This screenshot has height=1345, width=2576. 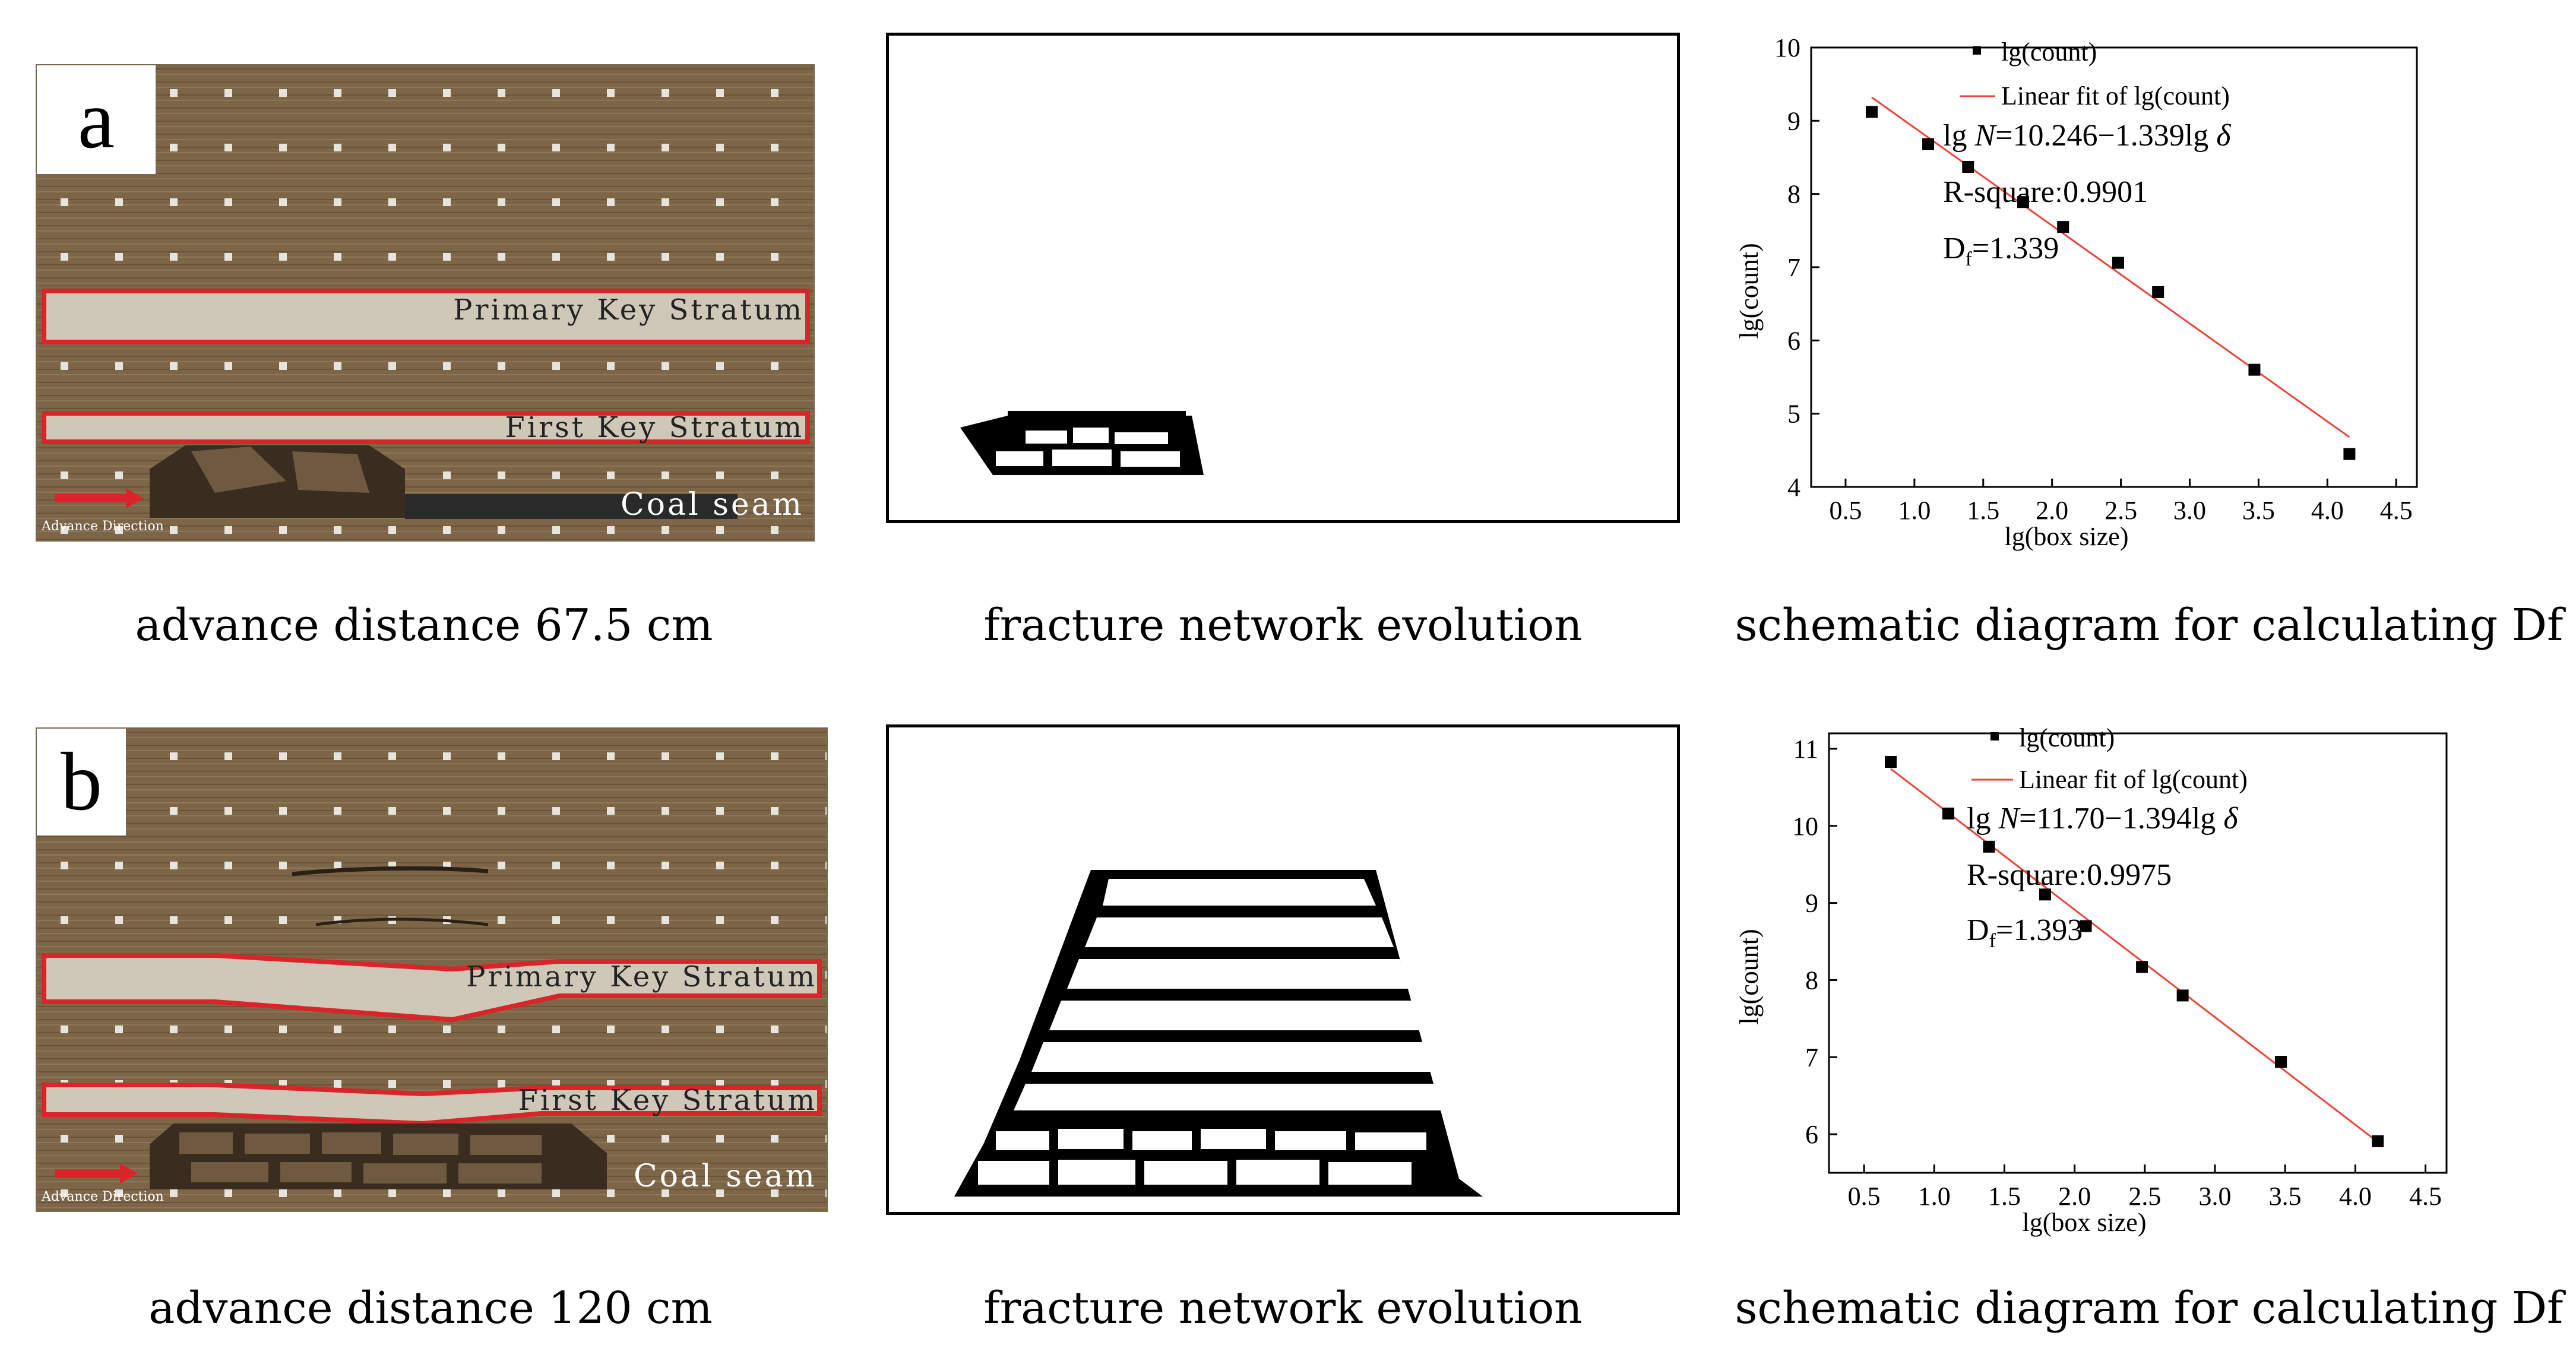 I want to click on x-tick-label: 2.0, so click(x=2052, y=510).